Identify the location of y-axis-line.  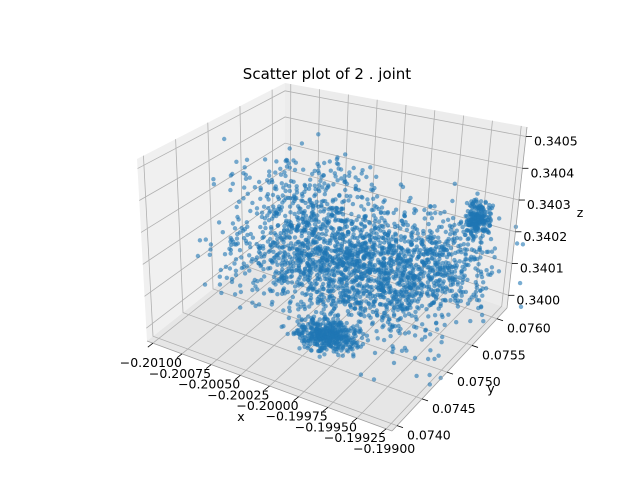
(449, 369).